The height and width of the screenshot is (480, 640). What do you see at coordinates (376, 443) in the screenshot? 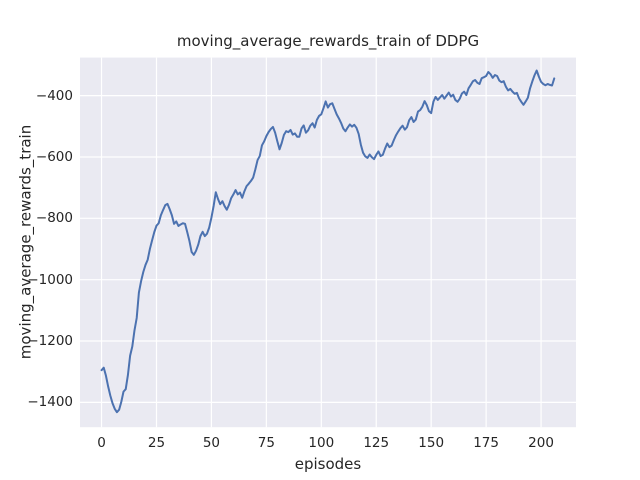
I see `x-tick-label: 125` at bounding box center [376, 443].